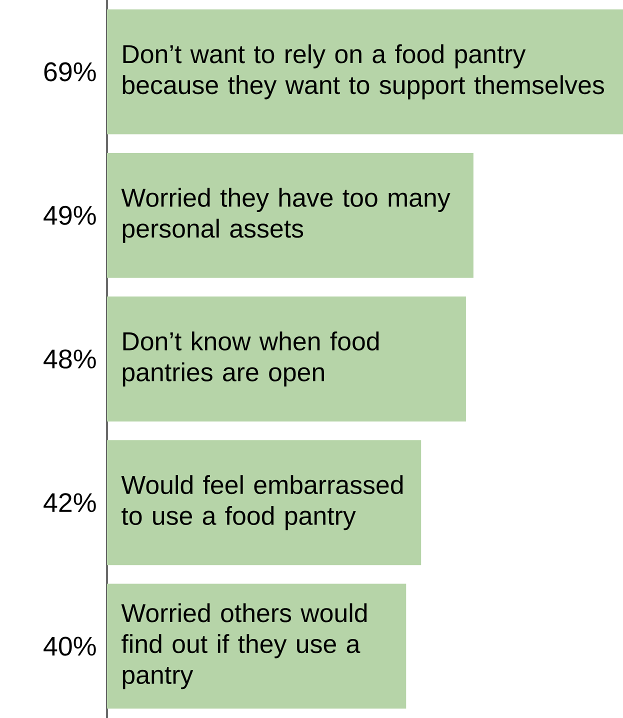 The width and height of the screenshot is (623, 718). What do you see at coordinates (285, 215) in the screenshot?
I see `y-tick-label: Worried they have too many personal assets` at bounding box center [285, 215].